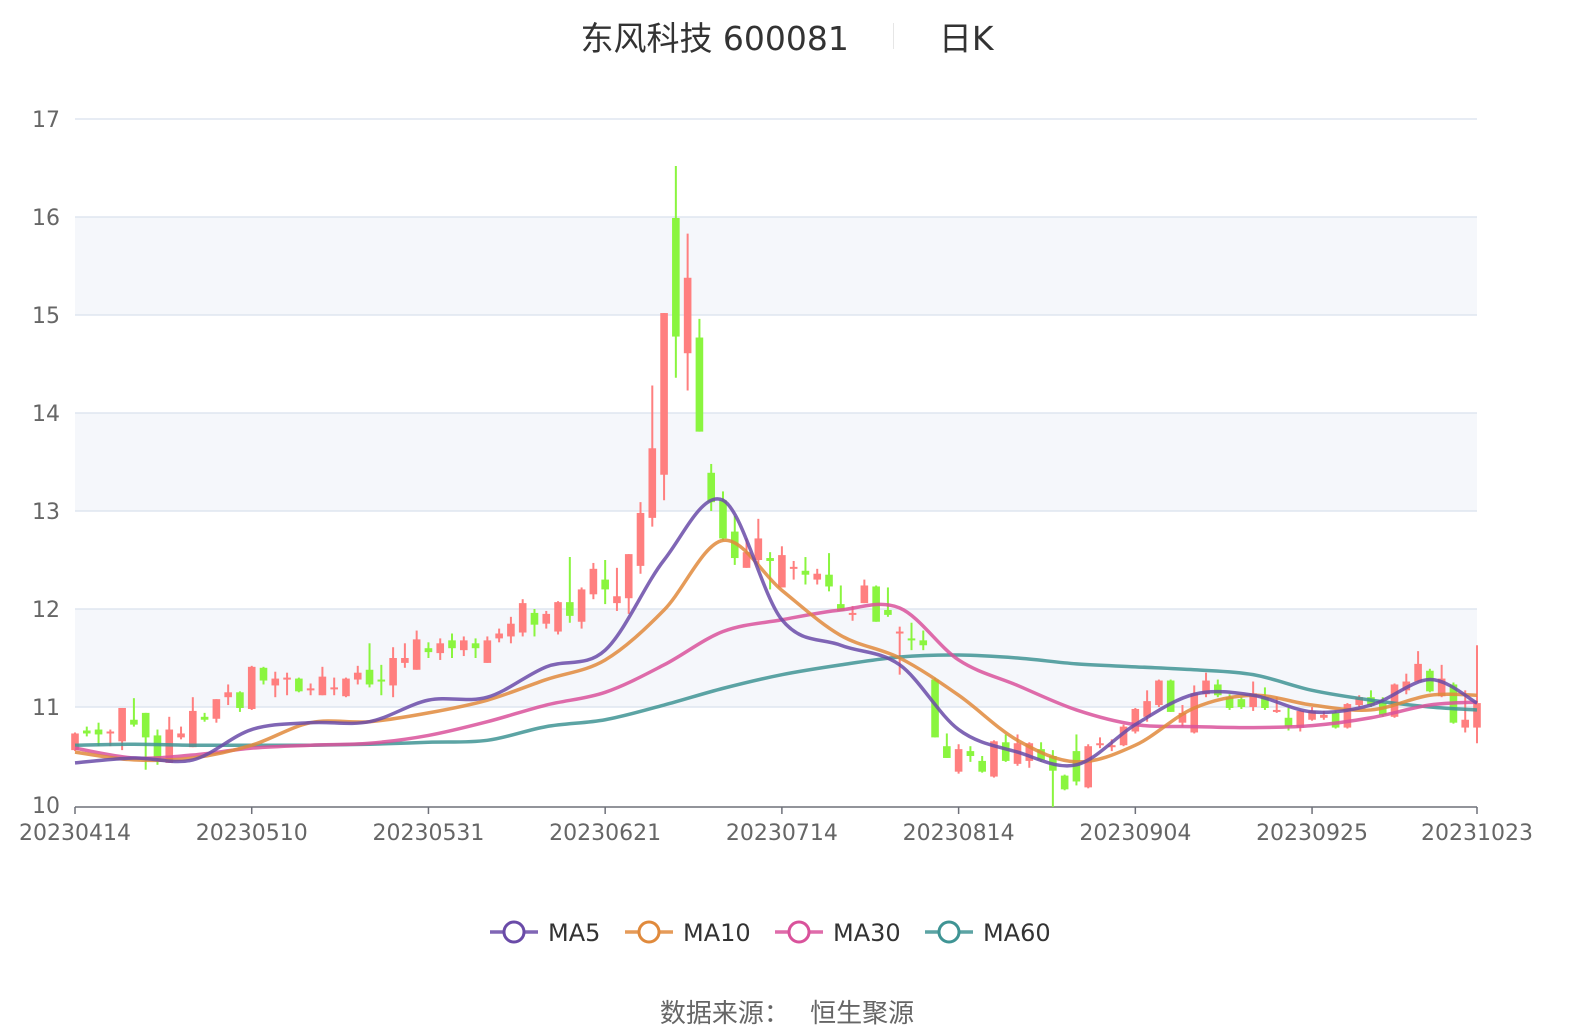 The height and width of the screenshot is (1034, 1574). Describe the element at coordinates (252, 833) in the screenshot. I see `x-tick-label: 20230510` at that location.